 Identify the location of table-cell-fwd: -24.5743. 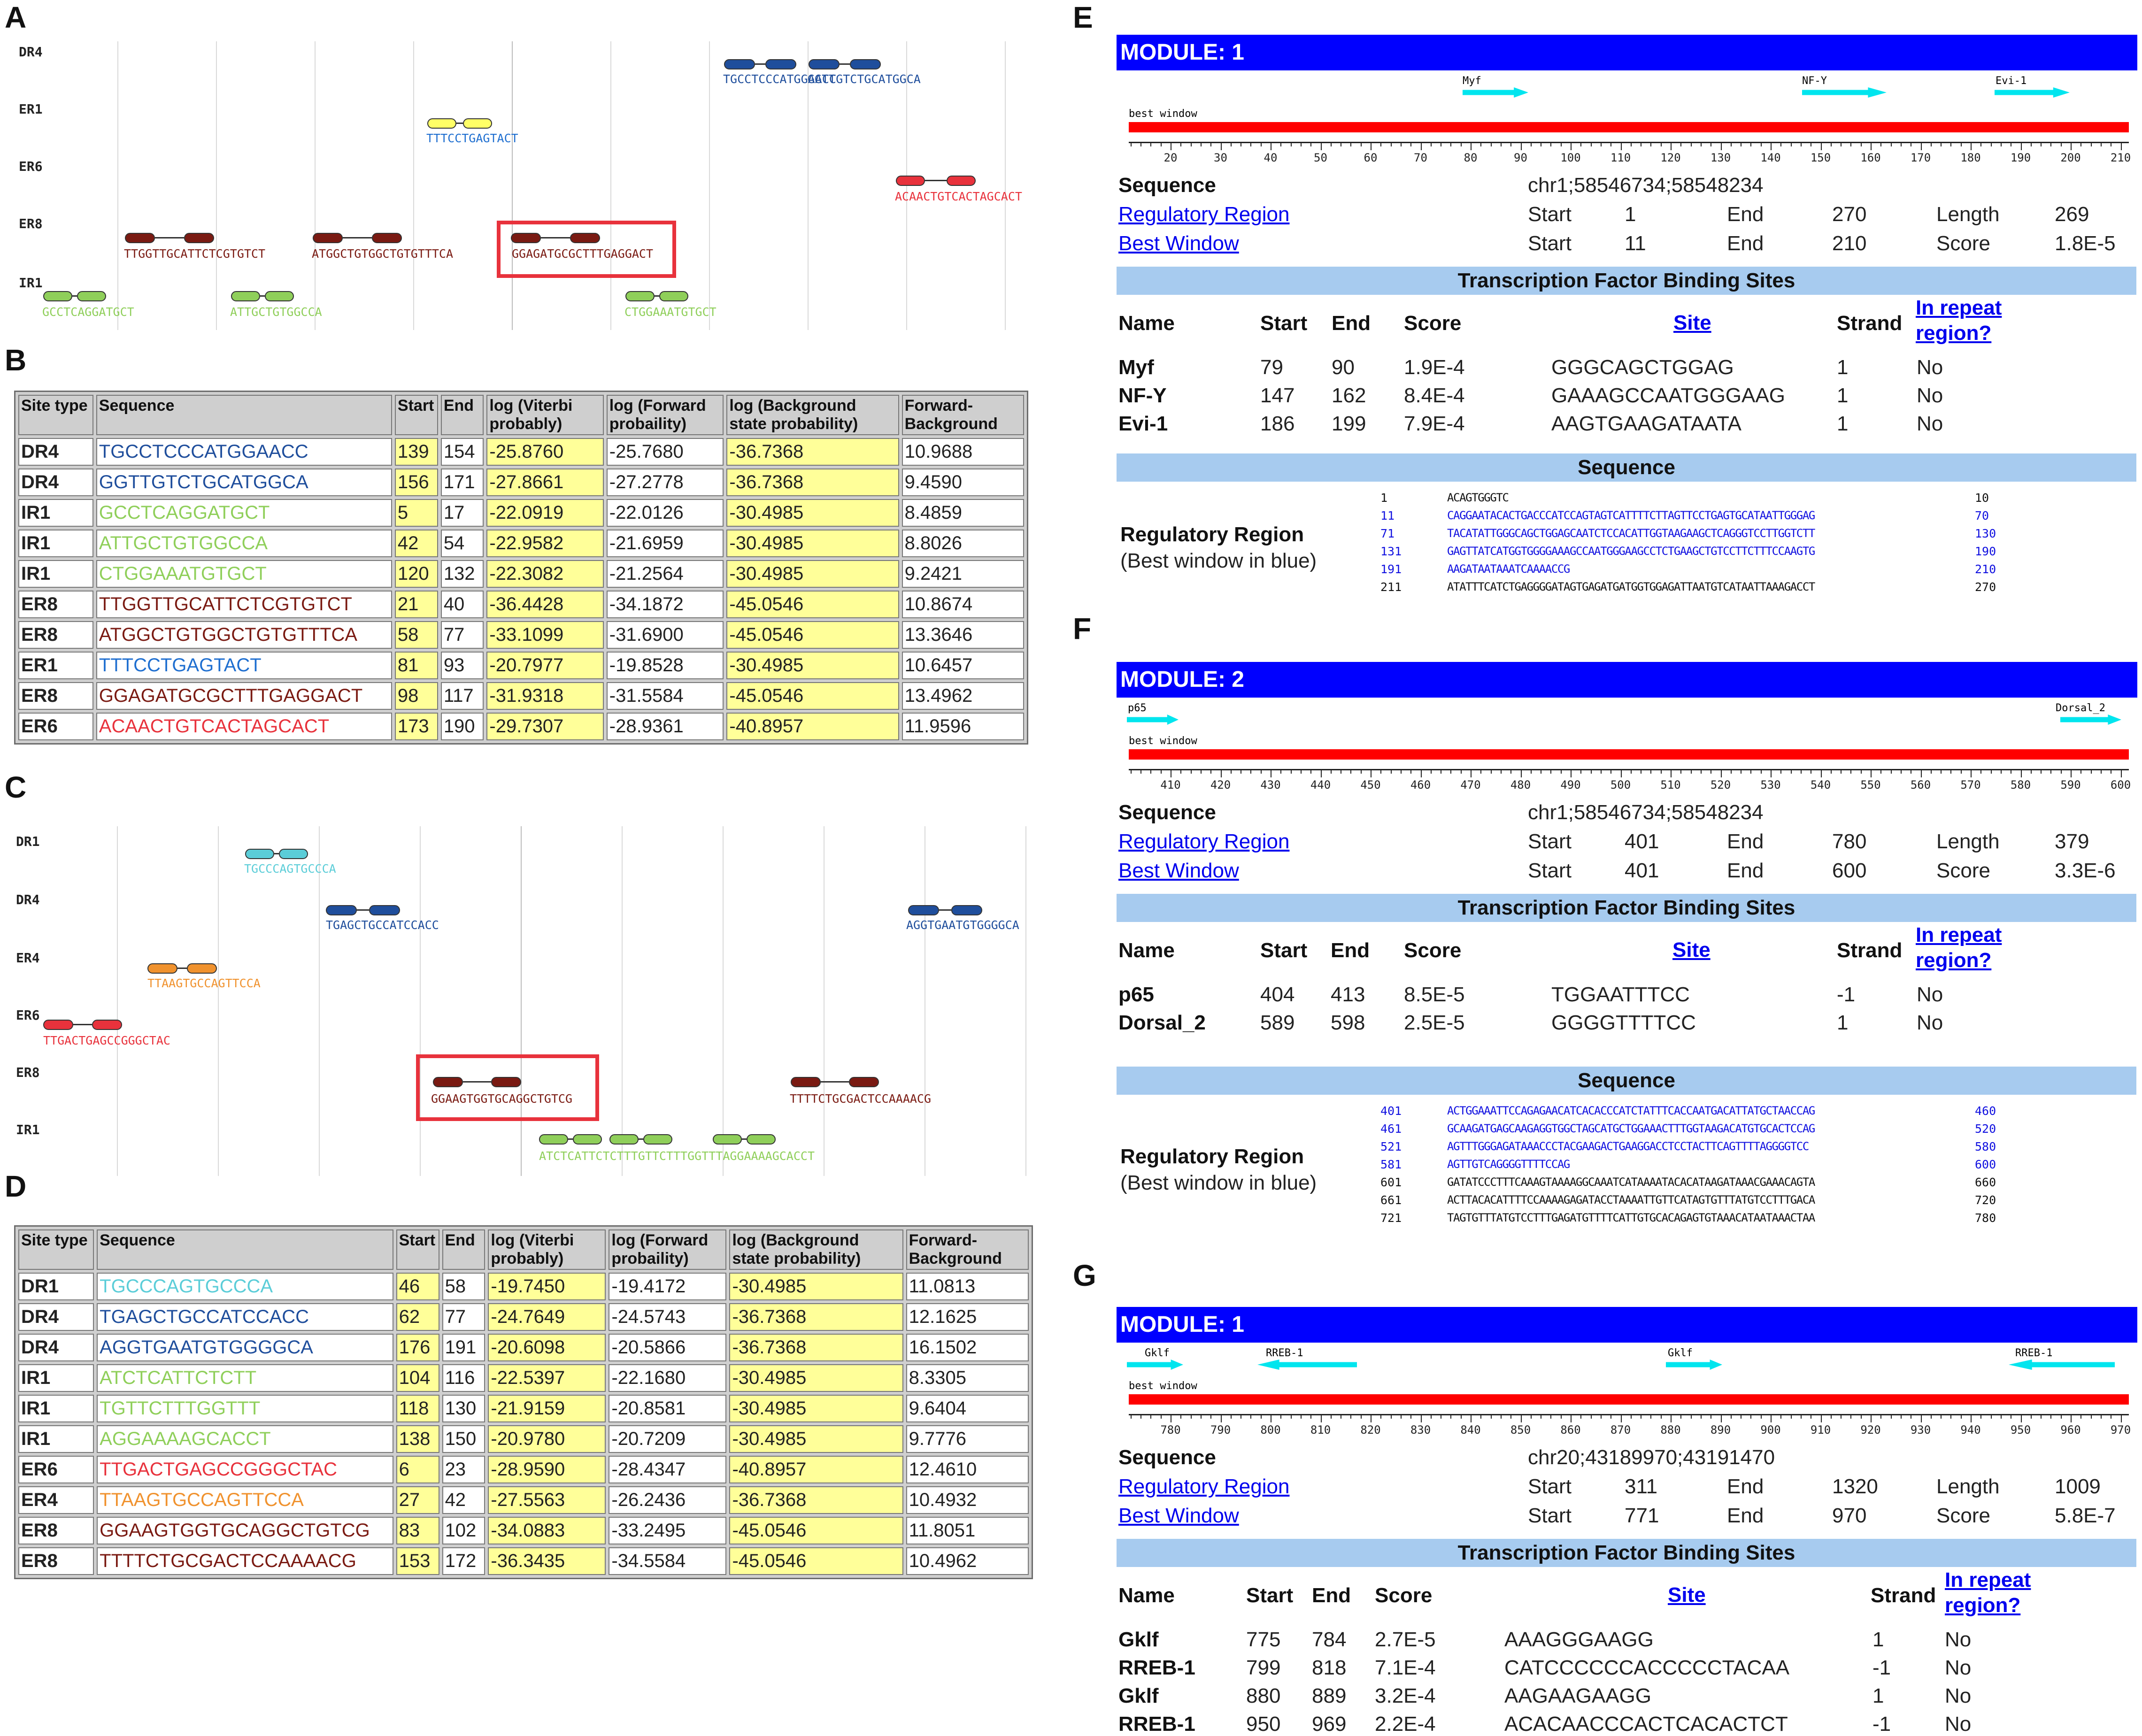
(668, 1317).